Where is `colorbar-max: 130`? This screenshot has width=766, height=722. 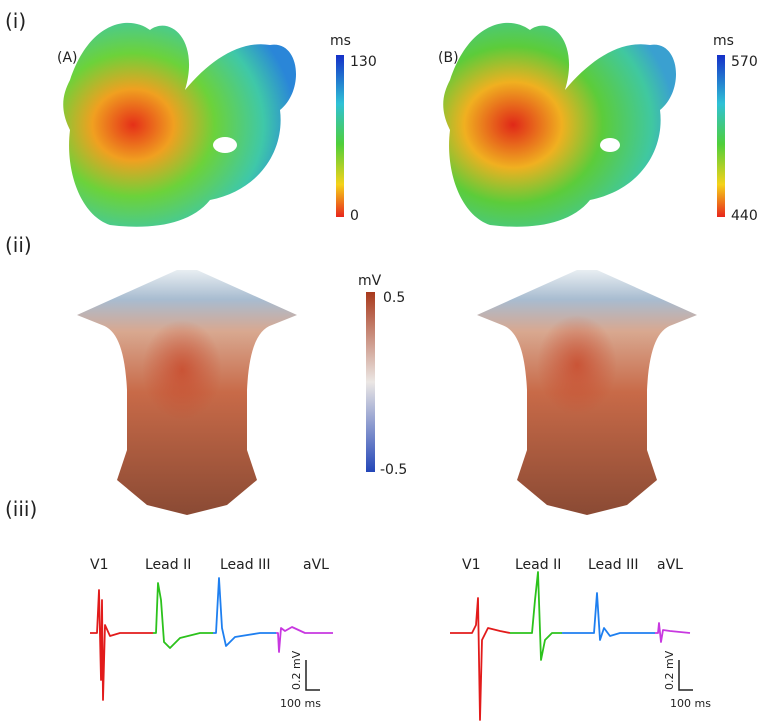 colorbar-max: 130 is located at coordinates (363, 62).